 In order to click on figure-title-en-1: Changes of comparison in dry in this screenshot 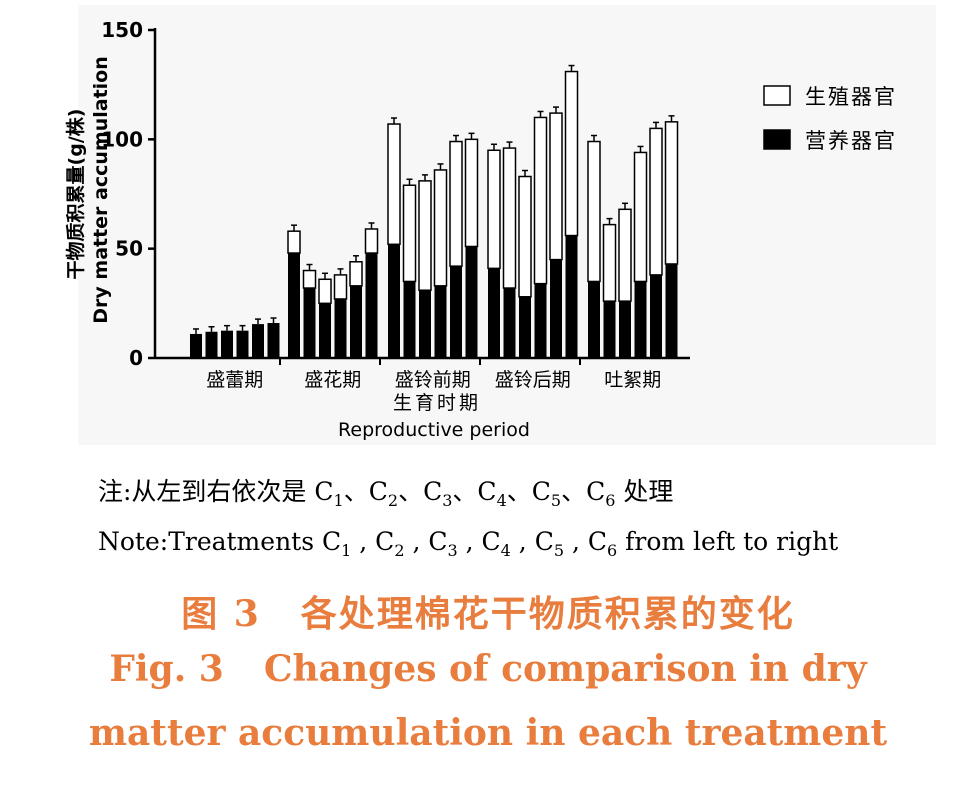, I will do `click(565, 669)`.